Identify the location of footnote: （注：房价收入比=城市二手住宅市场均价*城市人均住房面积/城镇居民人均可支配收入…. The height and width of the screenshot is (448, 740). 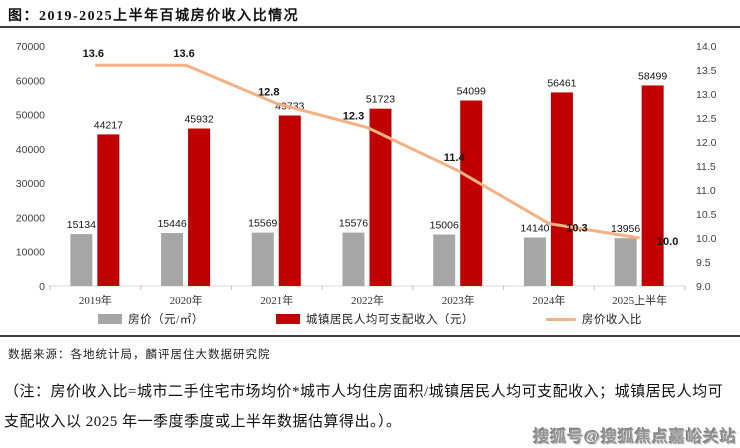
(364, 407).